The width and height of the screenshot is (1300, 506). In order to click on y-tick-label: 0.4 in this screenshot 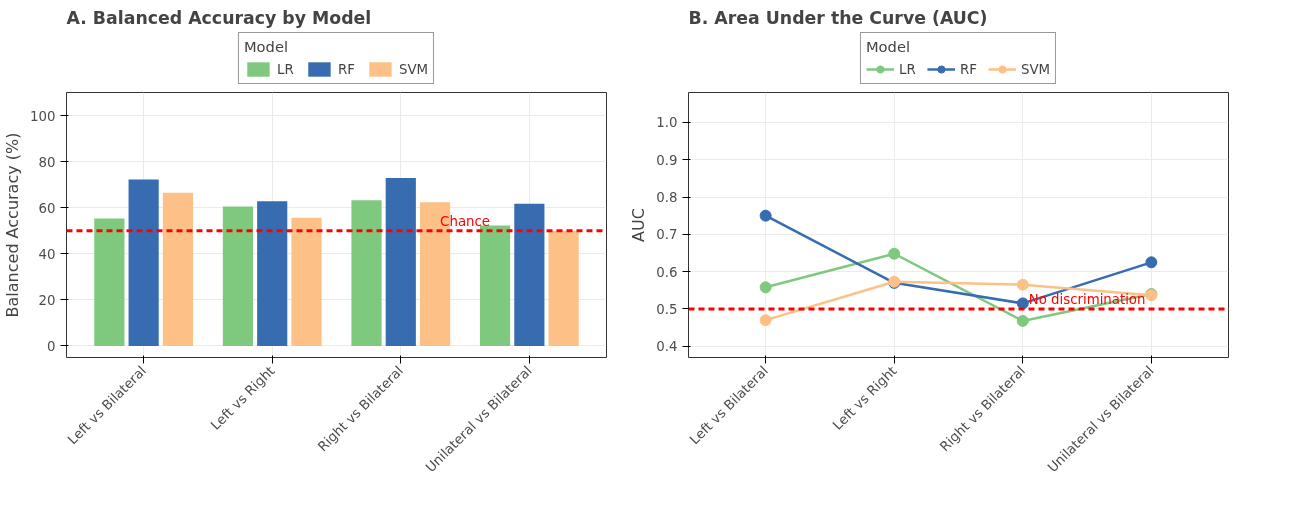, I will do `click(667, 347)`.